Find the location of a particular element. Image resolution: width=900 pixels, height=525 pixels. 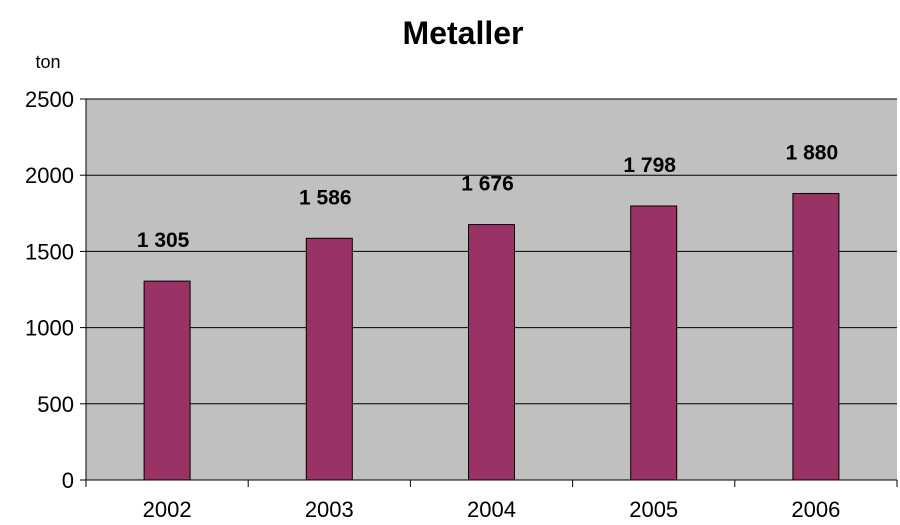

y-tick-label: 2500 is located at coordinates (49, 99).